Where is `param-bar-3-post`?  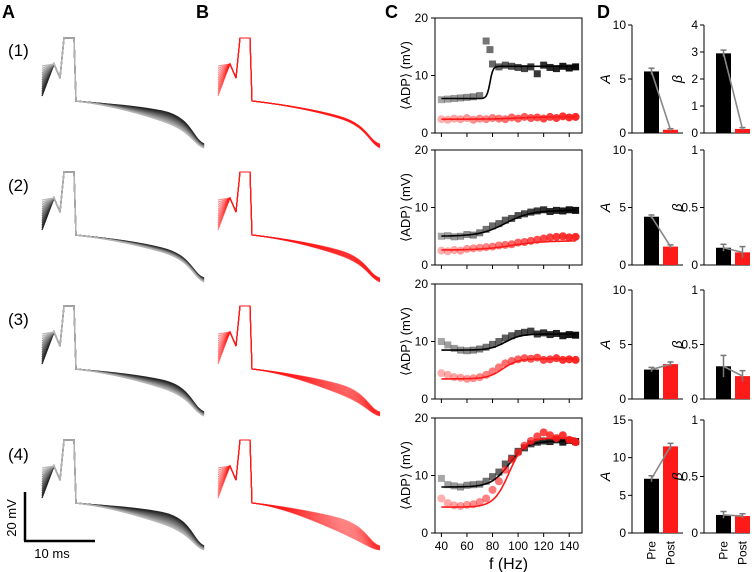 param-bar-3-post is located at coordinates (742, 258).